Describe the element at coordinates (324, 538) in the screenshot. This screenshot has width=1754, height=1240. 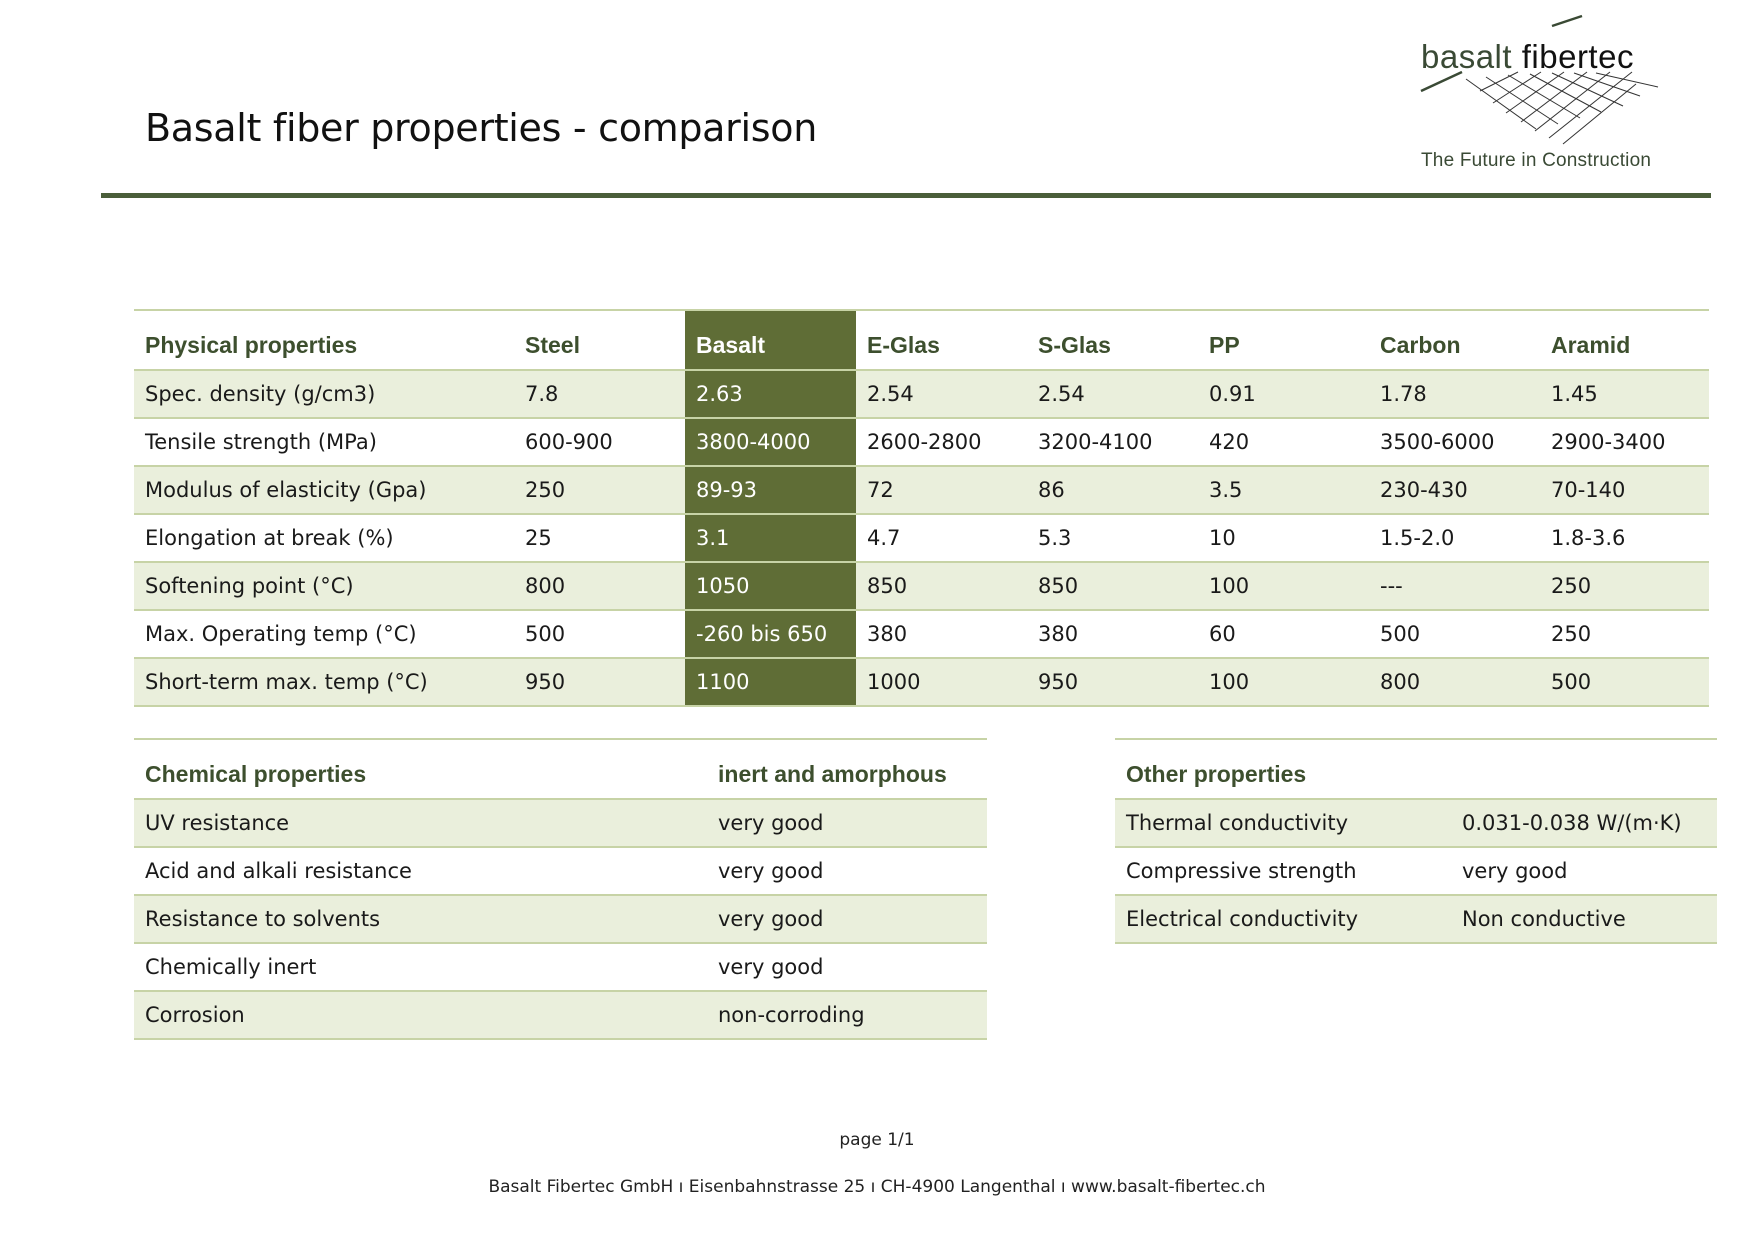
I see `row-label: Elongation at break (%)` at that location.